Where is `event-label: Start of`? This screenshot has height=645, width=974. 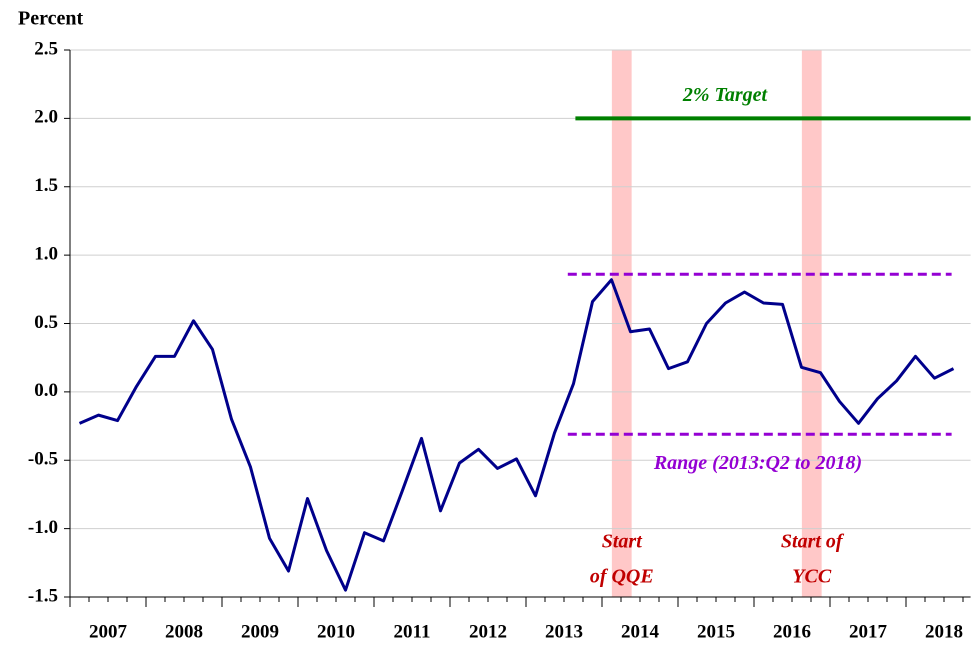
event-label: Start of is located at coordinates (813, 542).